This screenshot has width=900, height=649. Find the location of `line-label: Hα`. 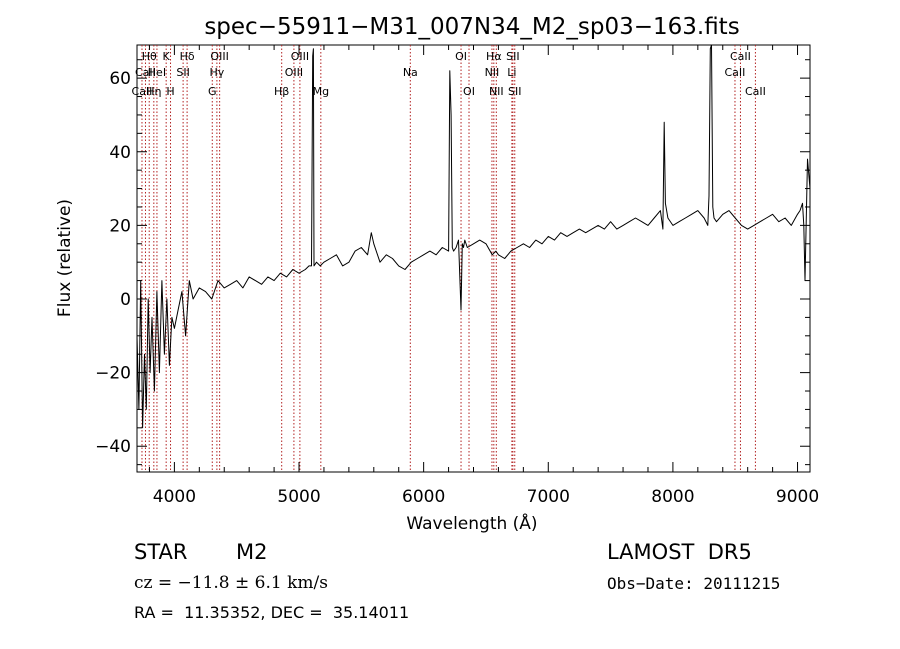

line-label: Hα is located at coordinates (494, 56).